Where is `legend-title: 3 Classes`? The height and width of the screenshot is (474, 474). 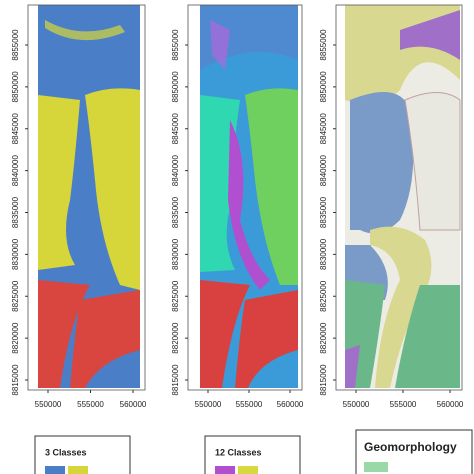
legend-title: 3 Classes is located at coordinates (66, 452).